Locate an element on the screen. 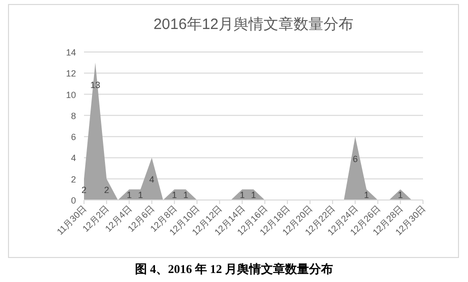  title: 2016年12月舆情文章数量分布 is located at coordinates (253, 24).